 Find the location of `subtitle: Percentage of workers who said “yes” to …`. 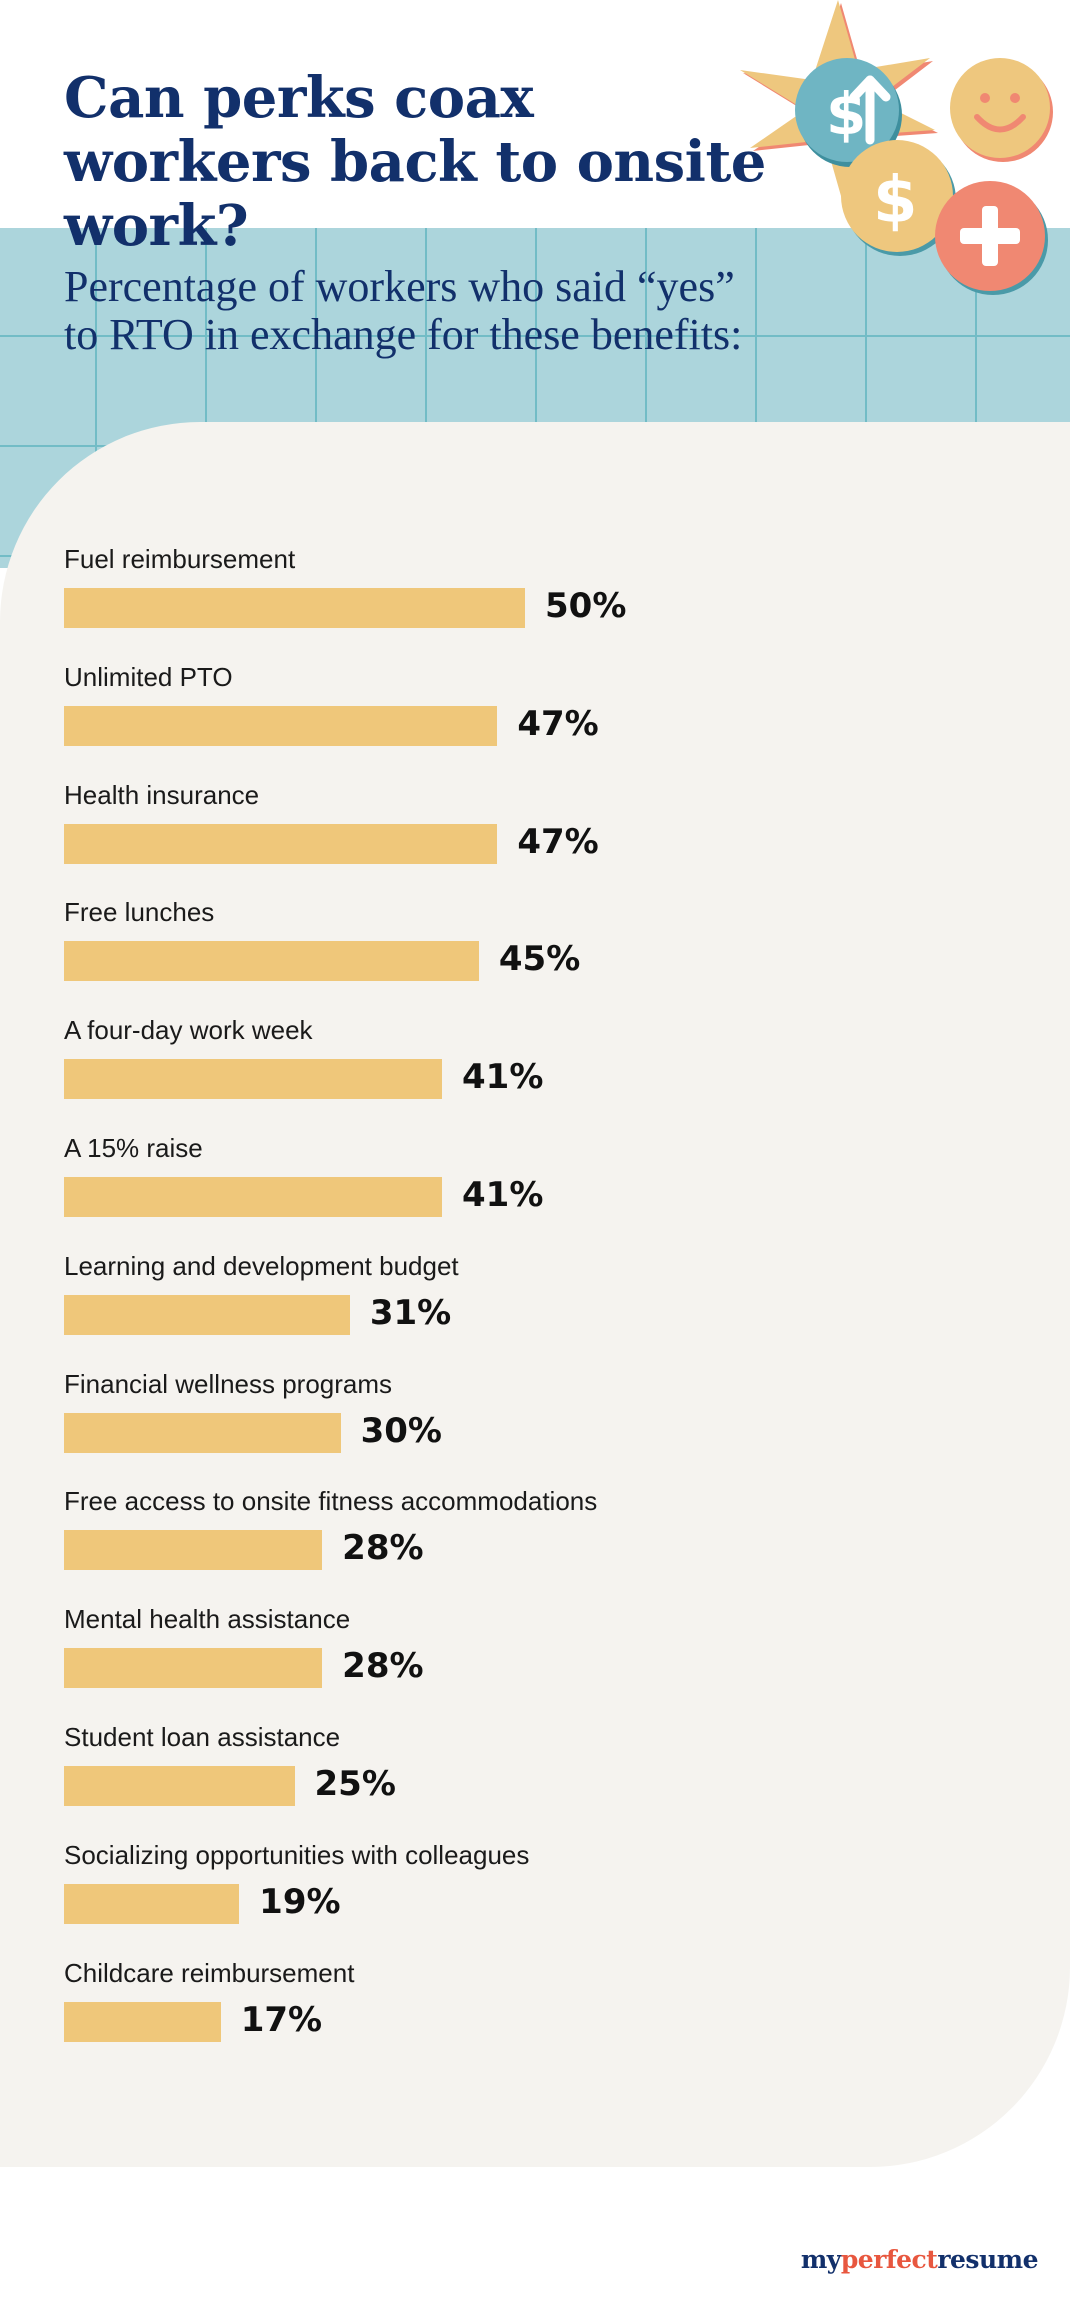

subtitle: Percentage of workers who said “yes” to … is located at coordinates (444, 311).